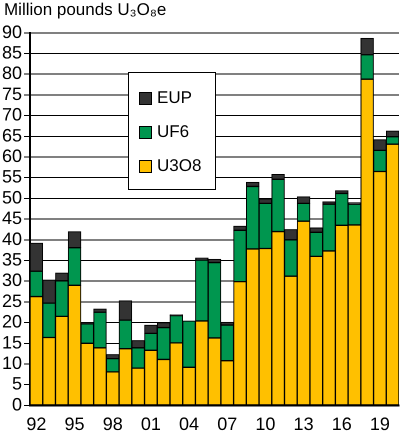 This screenshot has height=439, width=401. I want to click on y-tick-label: 55, so click(12, 176).